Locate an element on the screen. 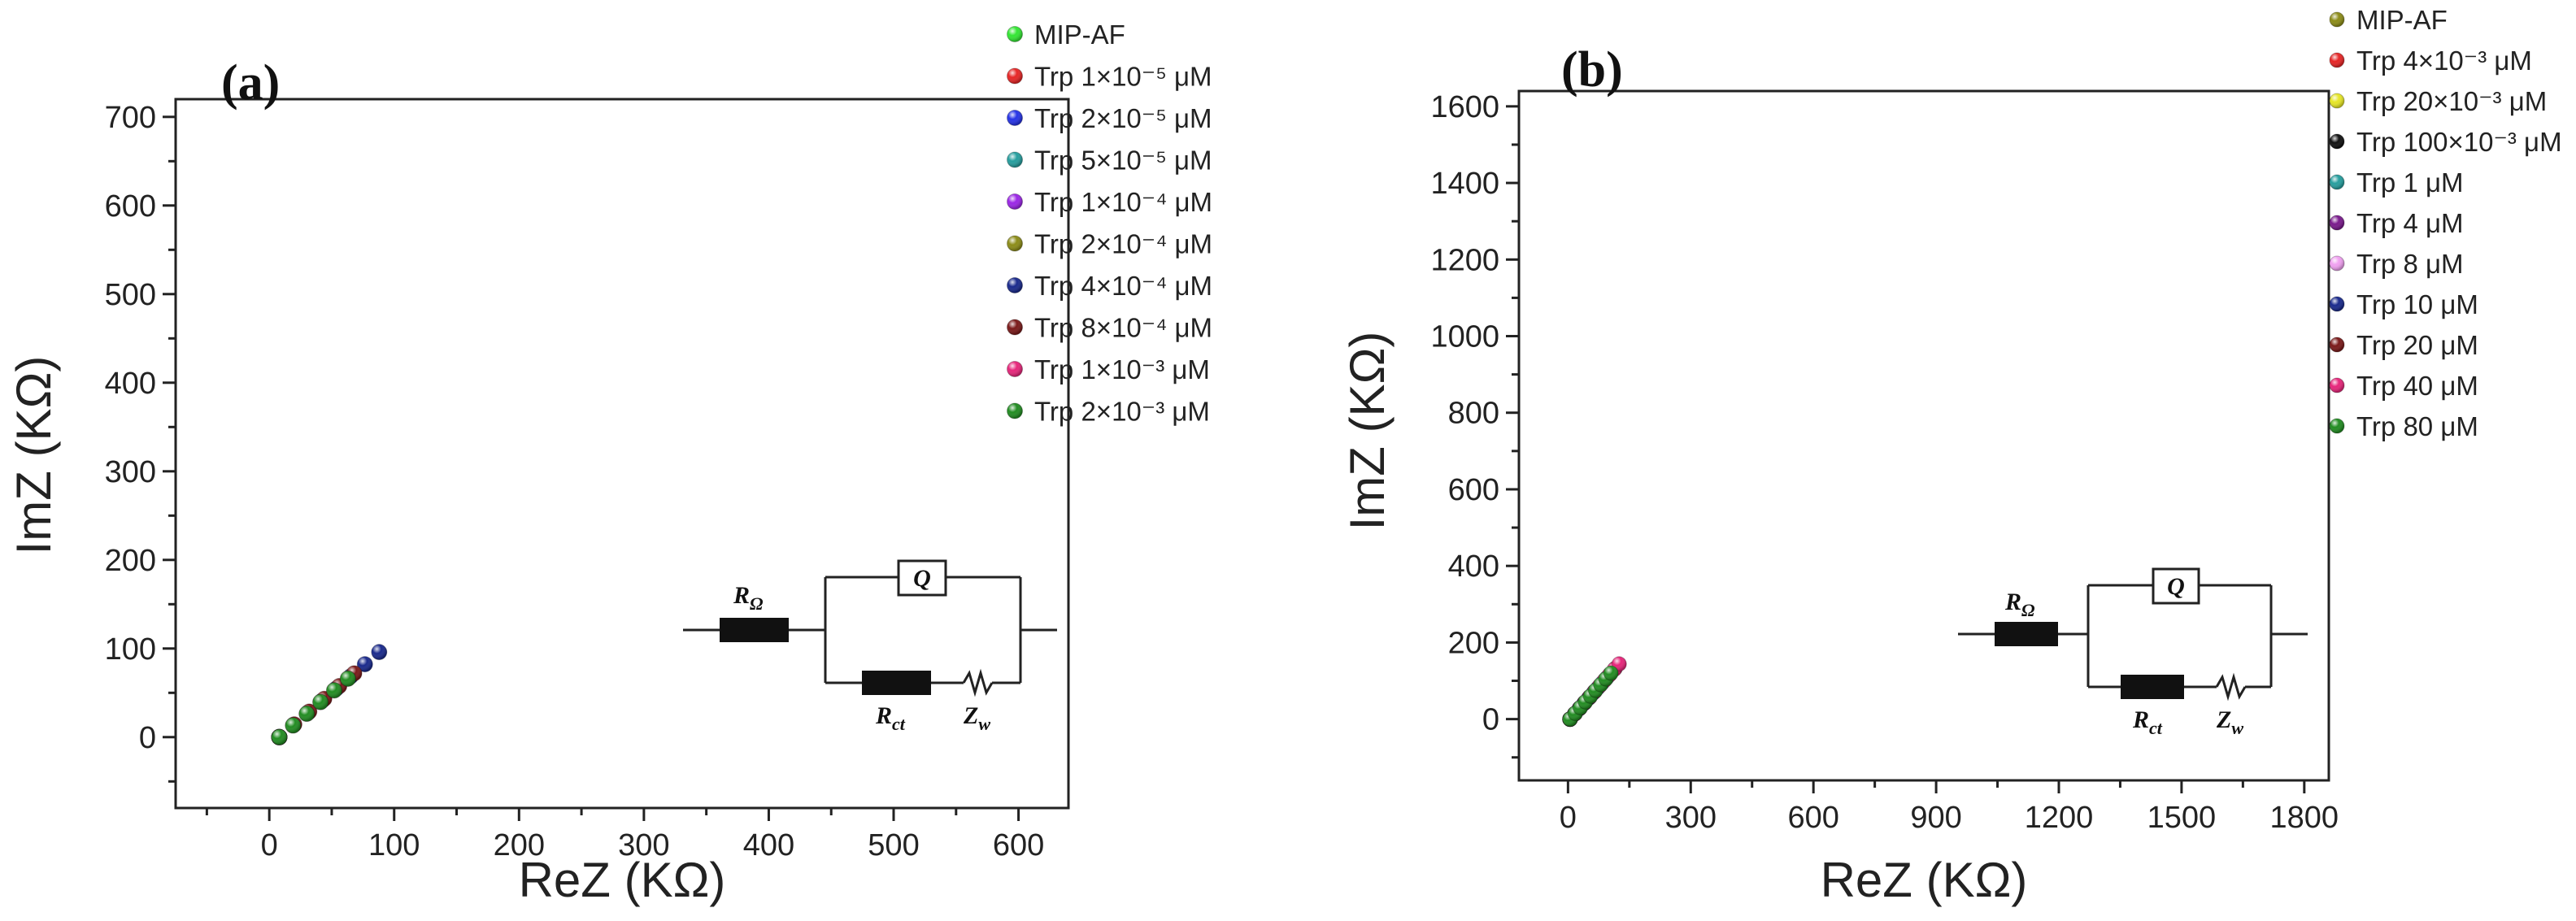 The image size is (2576, 921). panel-b-data-series is located at coordinates (1595, 692).